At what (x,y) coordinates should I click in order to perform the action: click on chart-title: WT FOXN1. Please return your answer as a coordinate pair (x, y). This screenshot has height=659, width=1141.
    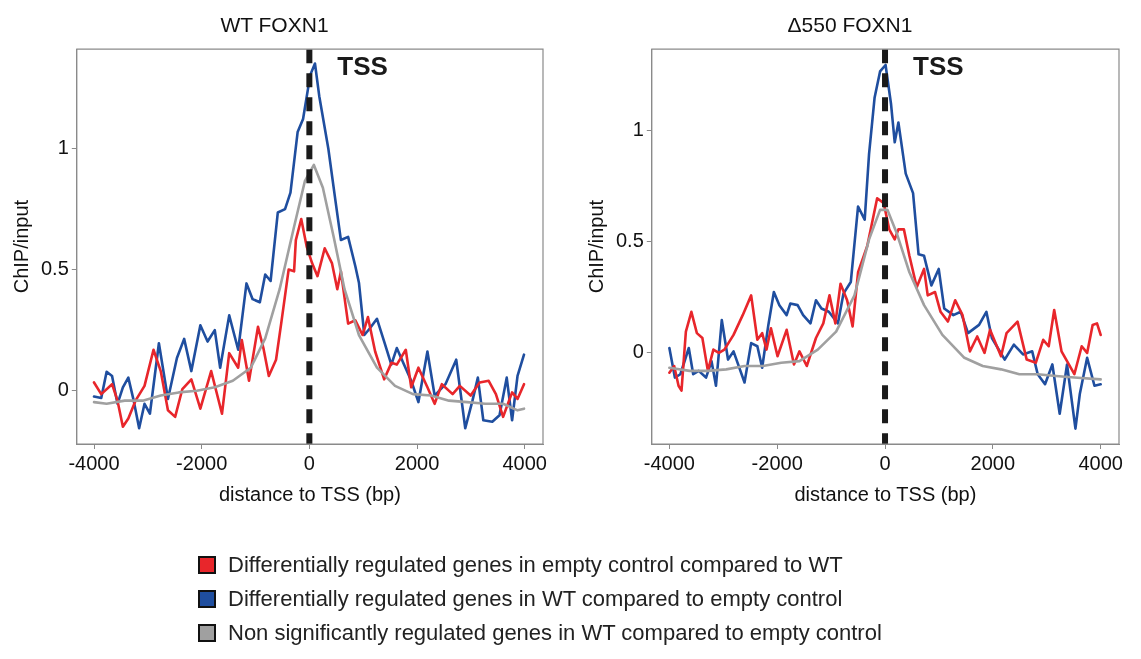
    Looking at the image, I should click on (274, 25).